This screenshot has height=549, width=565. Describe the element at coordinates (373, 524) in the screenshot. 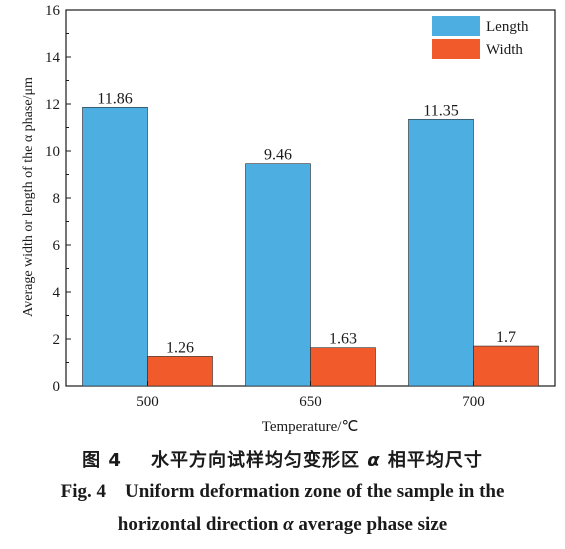

I see `caption-en-line2-b: average phase size` at that location.